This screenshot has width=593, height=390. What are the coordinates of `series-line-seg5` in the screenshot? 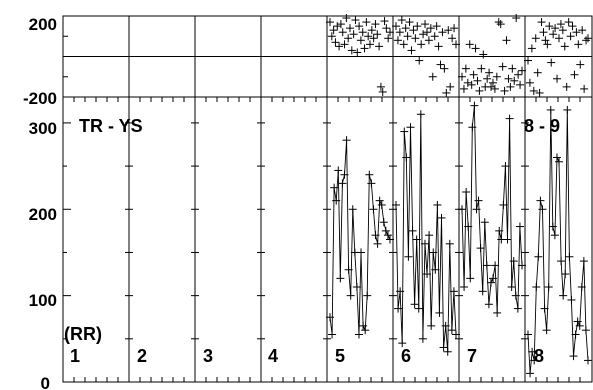 It's located at (360, 237).